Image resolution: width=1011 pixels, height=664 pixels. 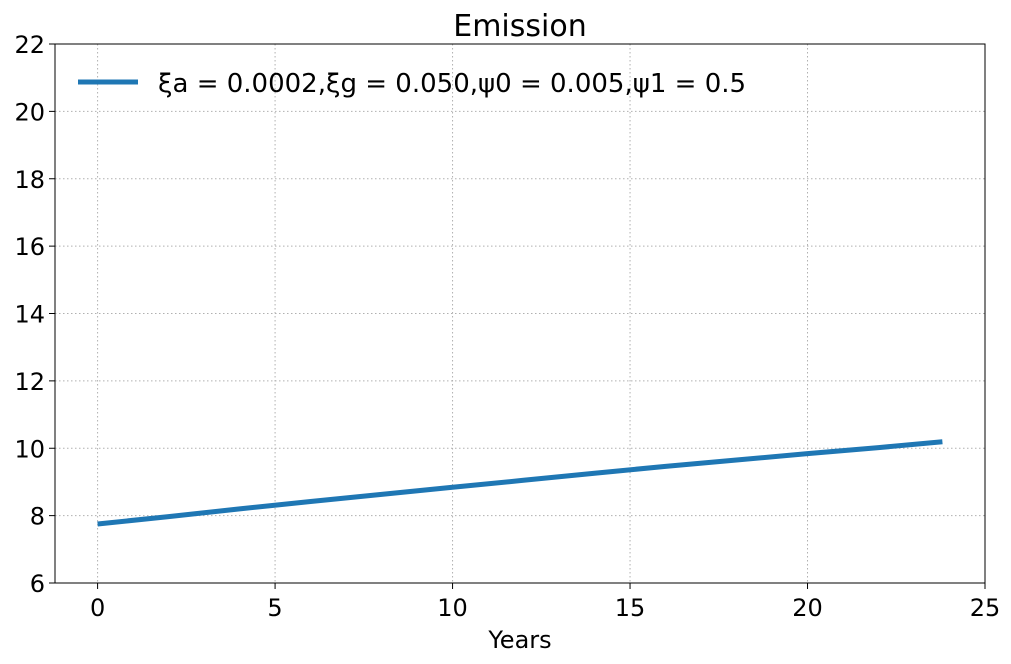 I want to click on x-tick-label: 5, so click(x=274, y=608).